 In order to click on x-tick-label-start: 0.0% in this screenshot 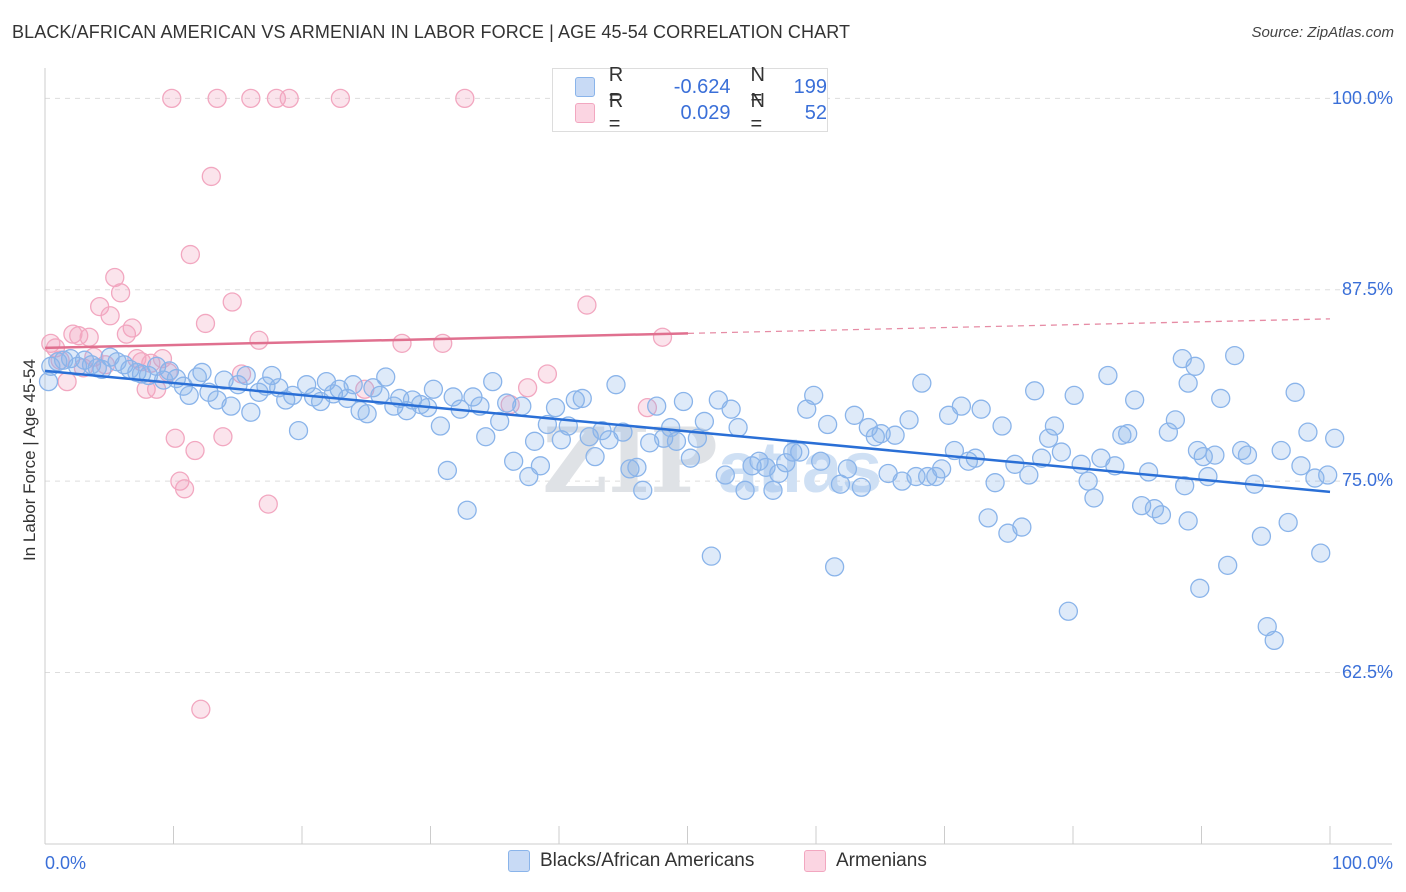, I will do `click(65, 863)`.